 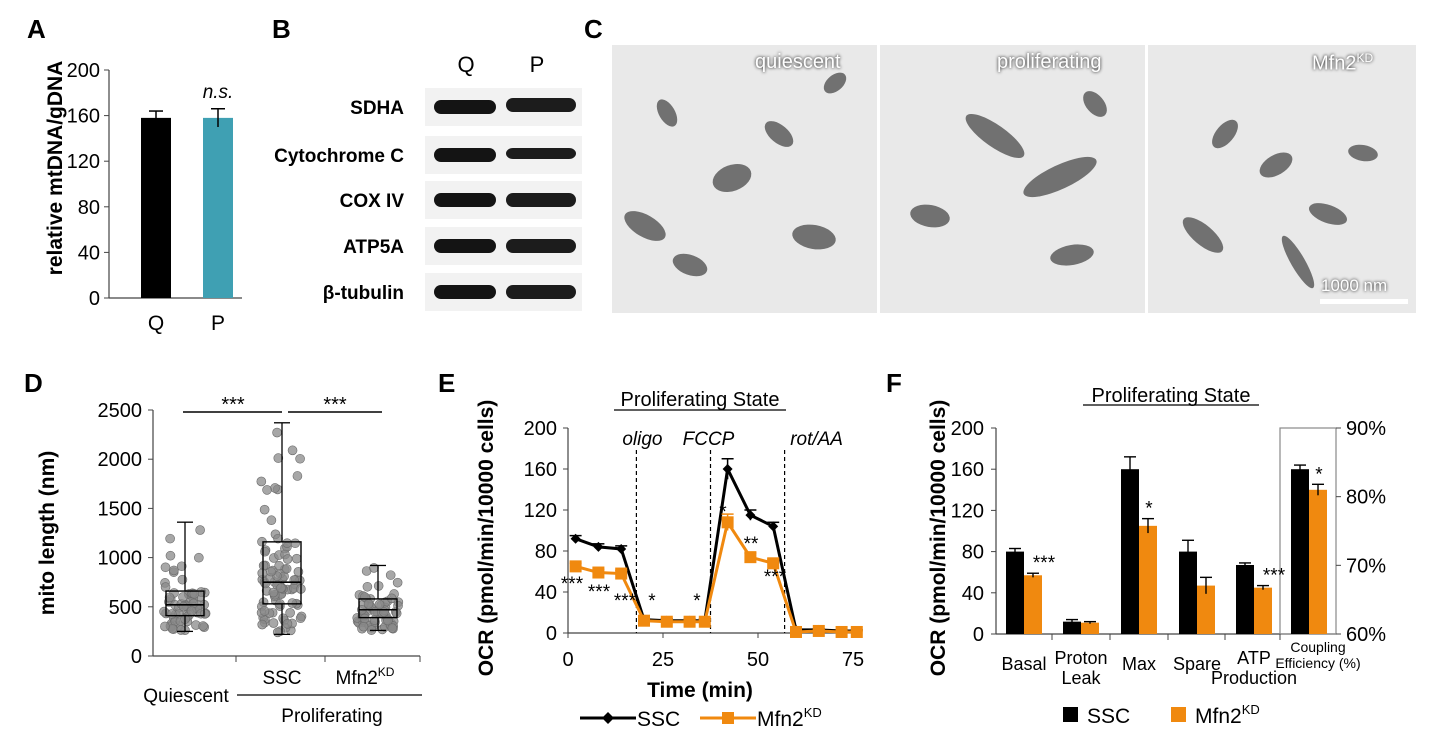 What do you see at coordinates (798, 62) in the screenshot?
I see `em-label-quiescent: quiescent` at bounding box center [798, 62].